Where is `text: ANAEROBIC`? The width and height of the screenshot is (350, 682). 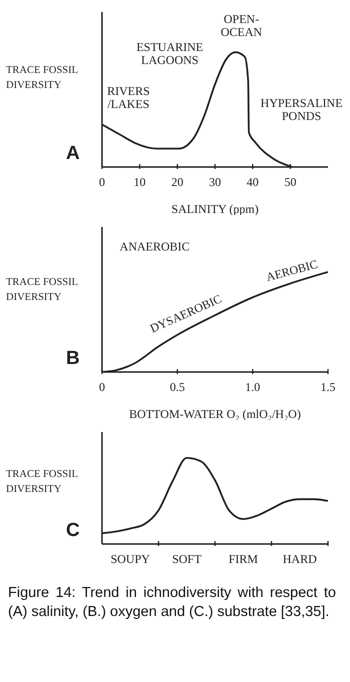
text: ANAEROBIC is located at coordinates (155, 247).